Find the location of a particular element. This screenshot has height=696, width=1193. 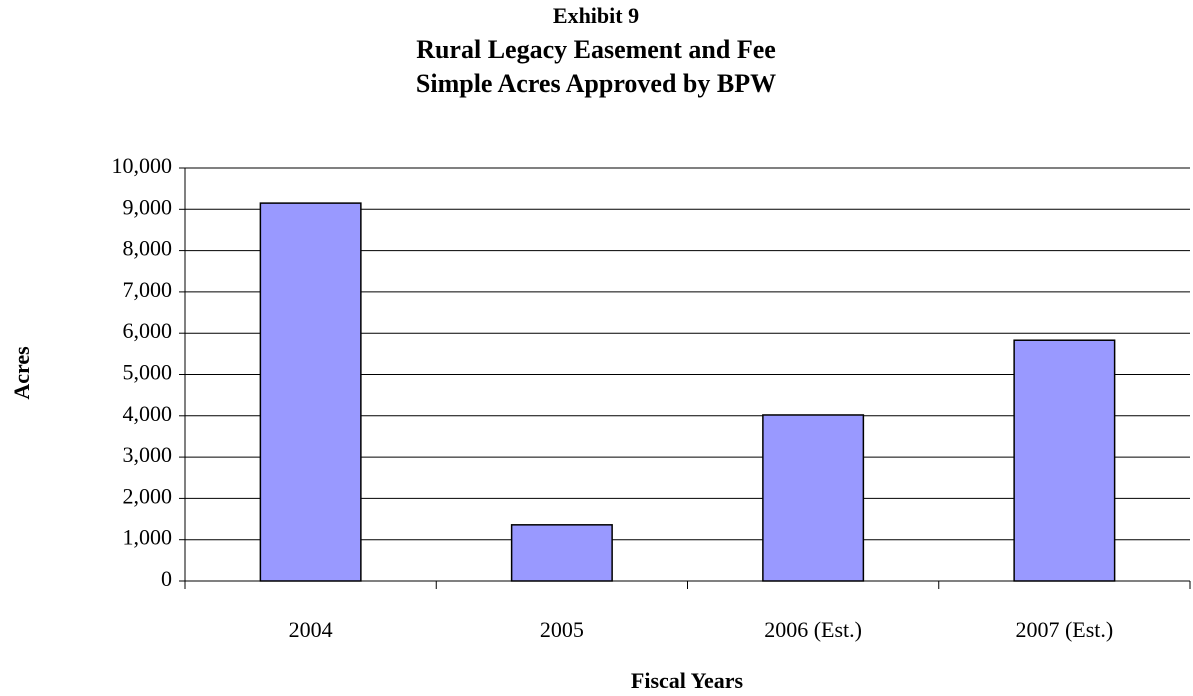

y-tick-label: 8,000 is located at coordinates (148, 248).